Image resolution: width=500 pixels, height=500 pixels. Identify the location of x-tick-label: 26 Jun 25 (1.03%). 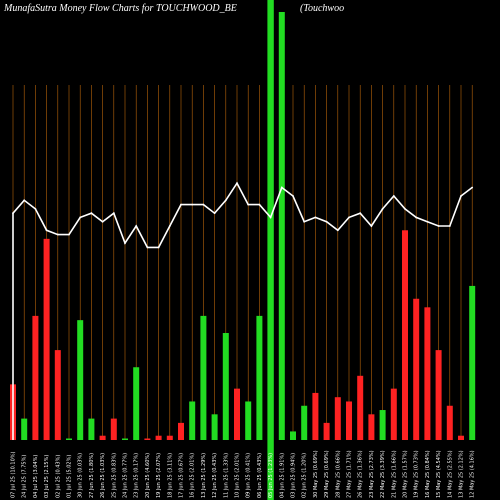
(103, 475).